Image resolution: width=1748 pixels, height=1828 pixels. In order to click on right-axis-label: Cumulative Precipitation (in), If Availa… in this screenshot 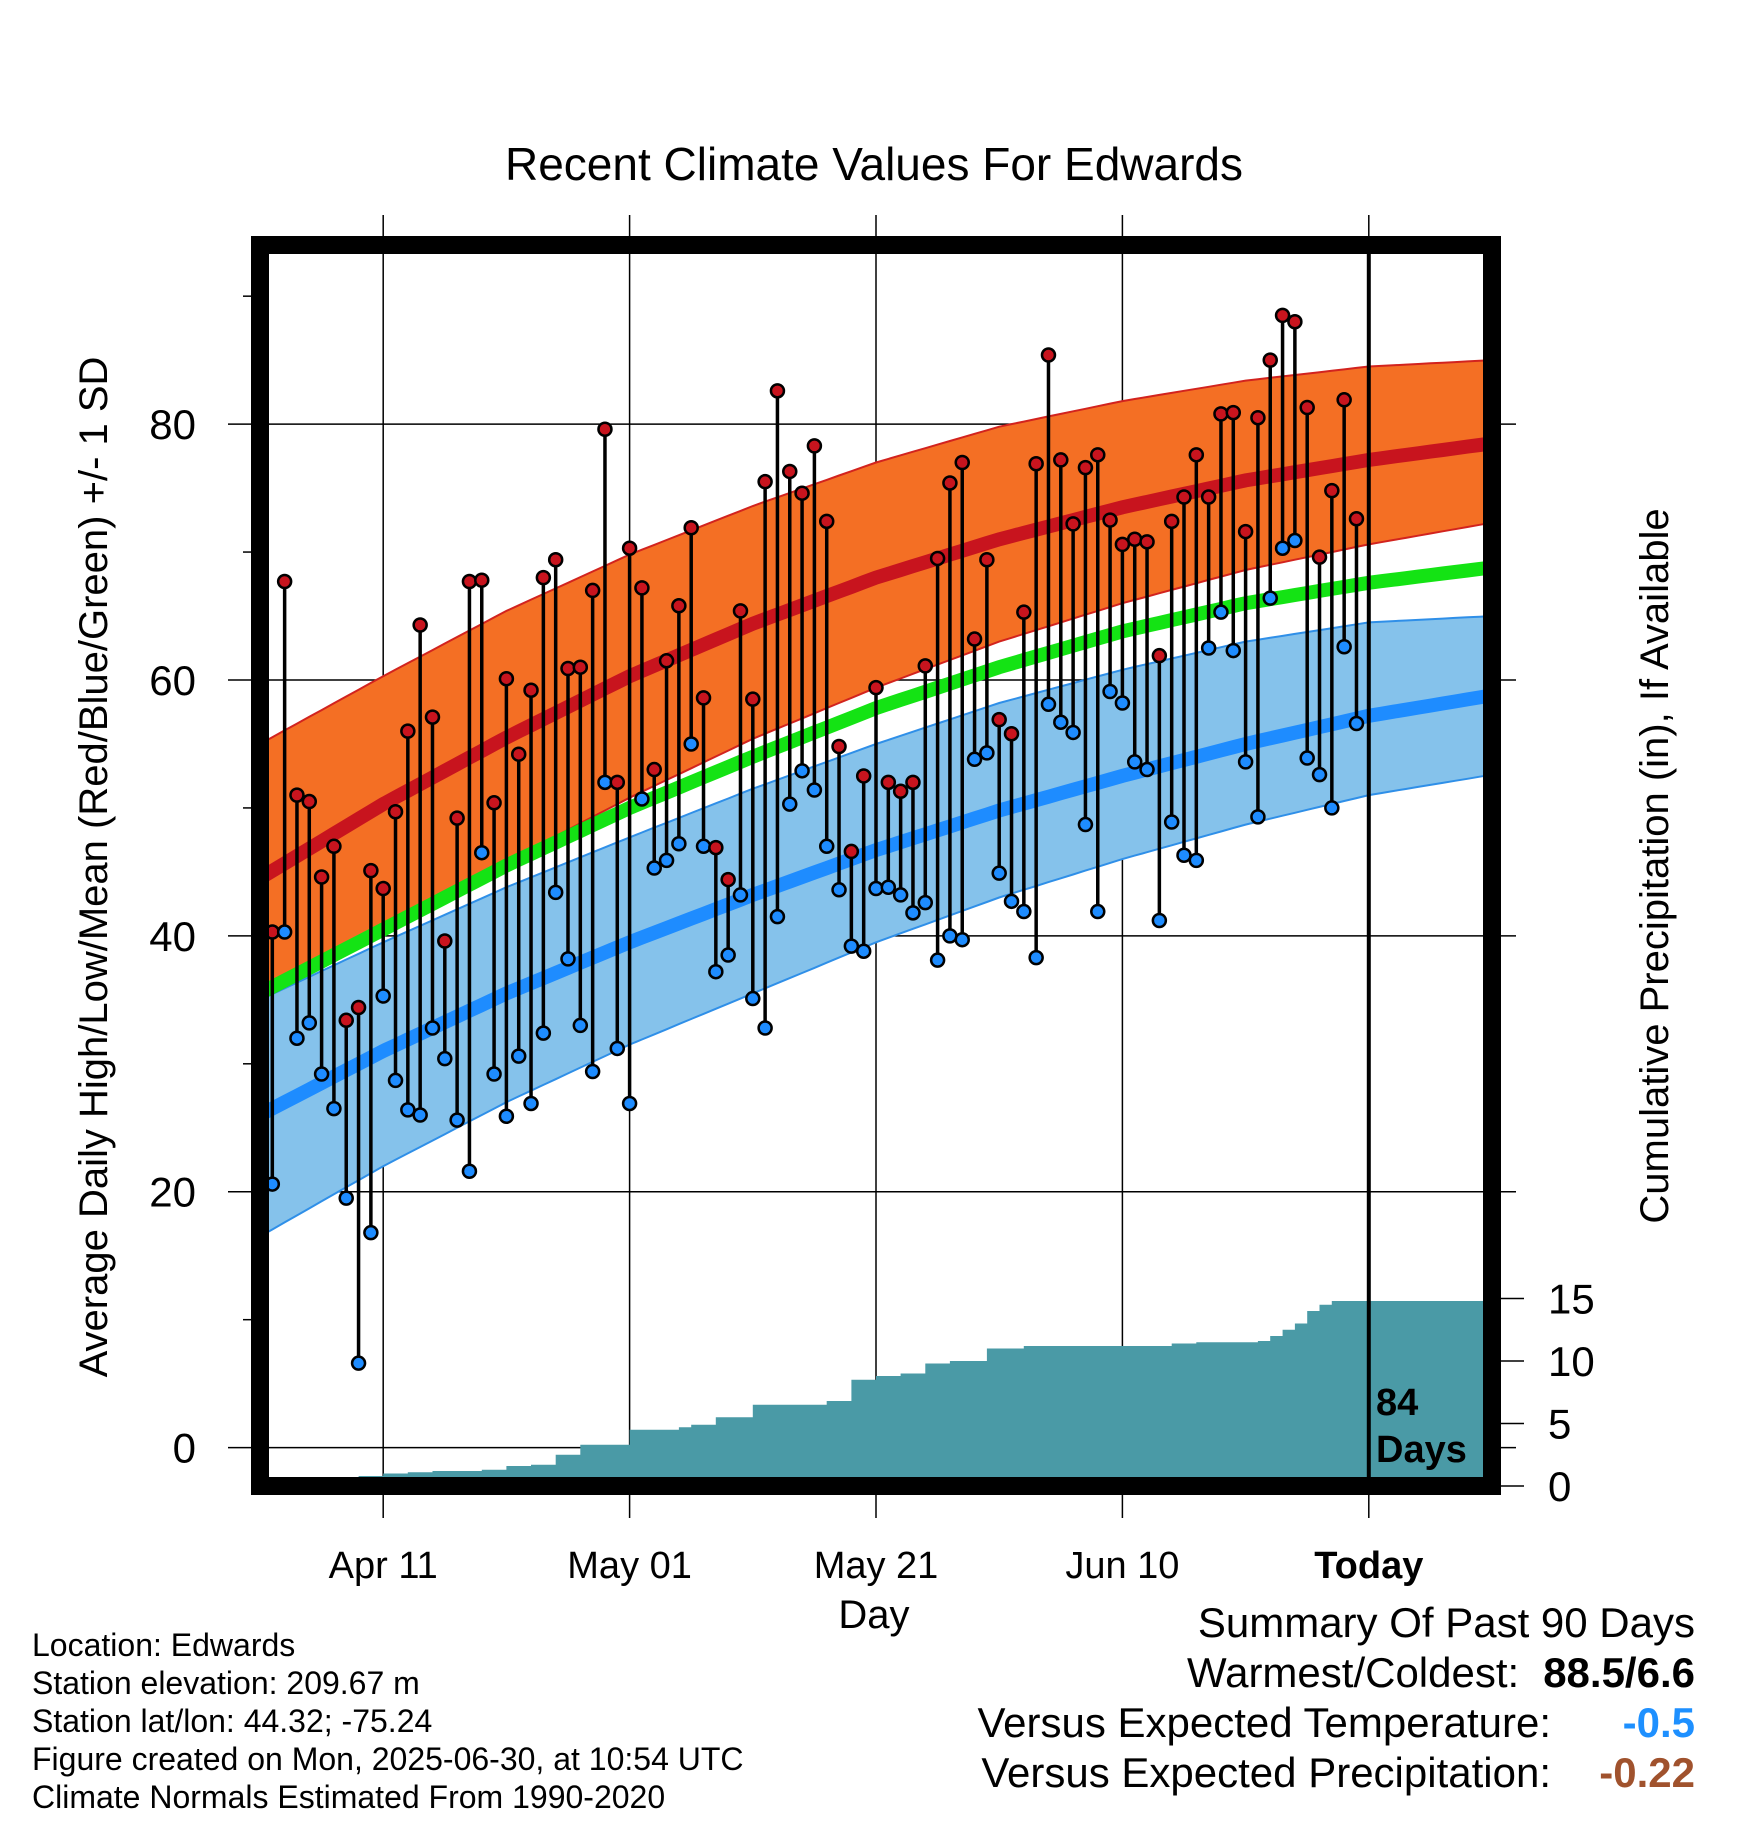, I will do `click(1655, 865)`.